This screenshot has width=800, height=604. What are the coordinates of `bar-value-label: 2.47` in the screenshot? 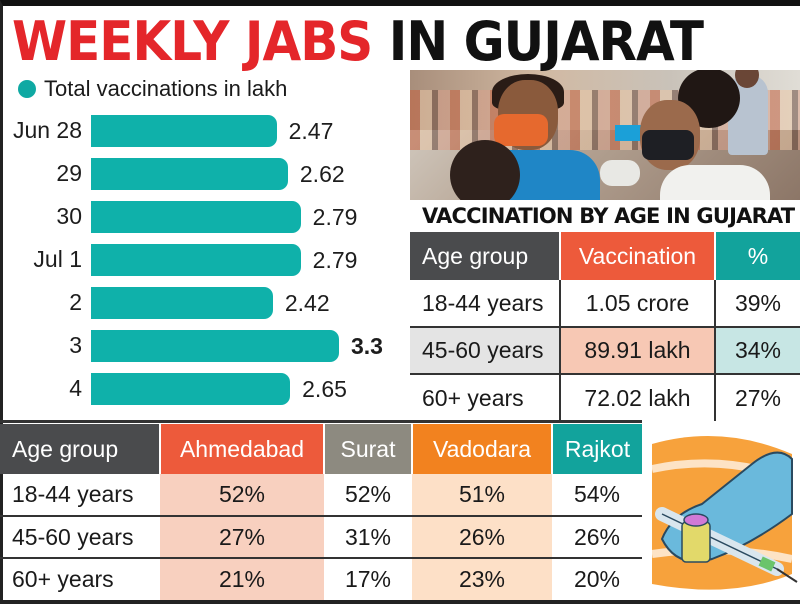 It's located at (311, 131).